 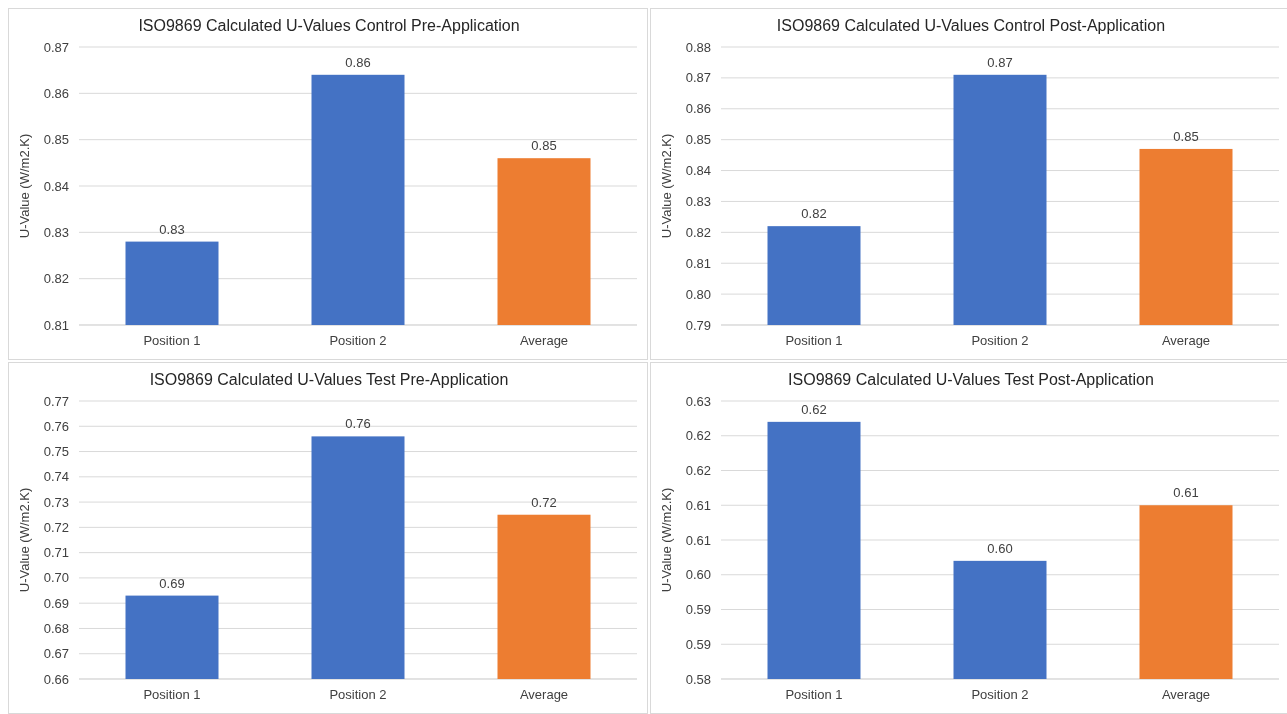 I want to click on data-label: 0.87, so click(x=1000, y=62).